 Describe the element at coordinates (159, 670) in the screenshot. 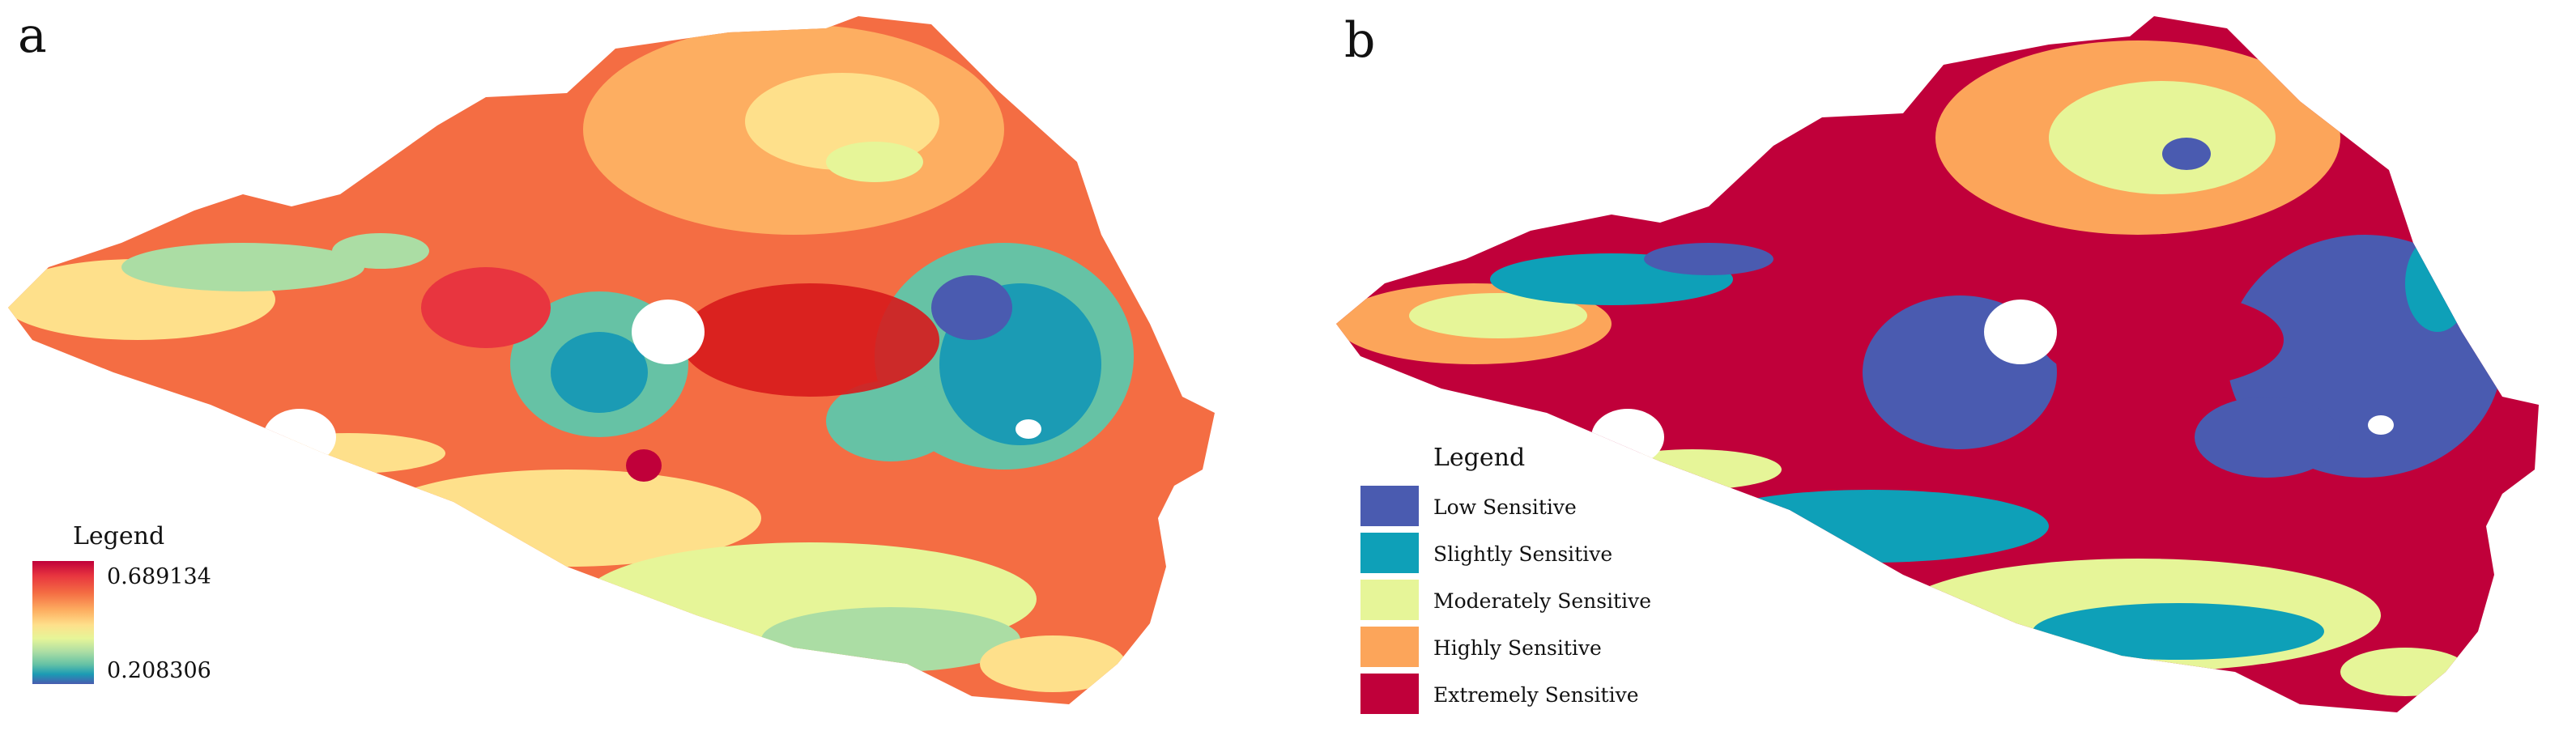

I see `legend-min-value: 0.208306` at that location.